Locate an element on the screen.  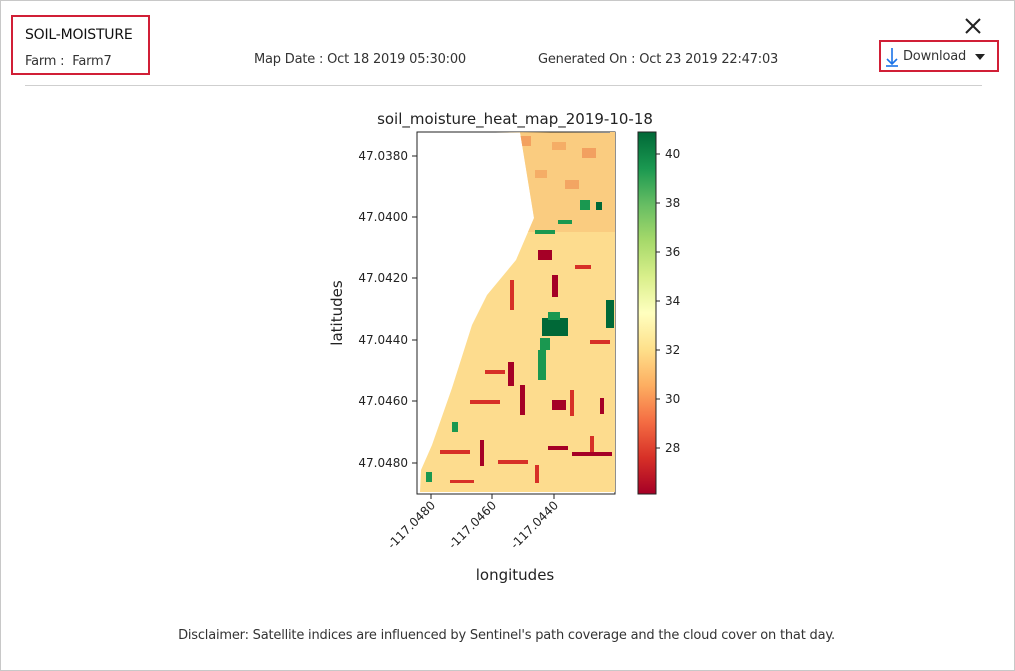
y-tick-label: 47.0400 is located at coordinates (383, 217).